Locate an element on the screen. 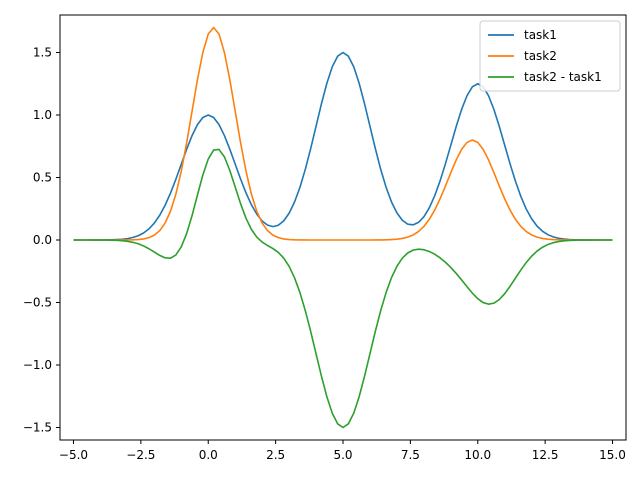 This screenshot has height=484, width=640. y-axis-ticks: −1.5 −1.0 −0.5 0.0 0.5 1.0 1.5 is located at coordinates (41, 240).